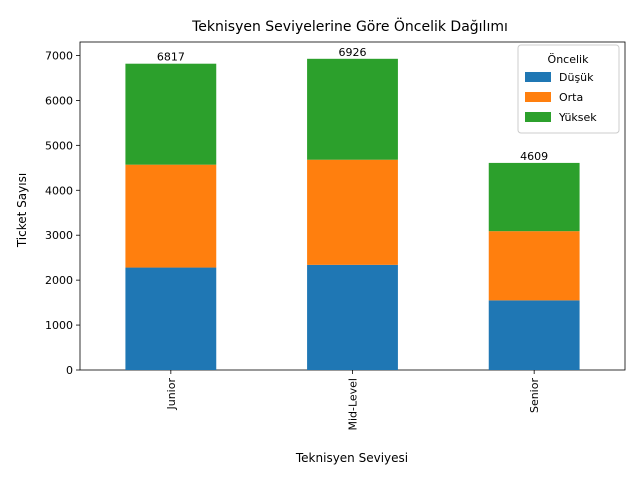  Describe the element at coordinates (353, 52) in the screenshot. I see `total-label: 6926` at that location.